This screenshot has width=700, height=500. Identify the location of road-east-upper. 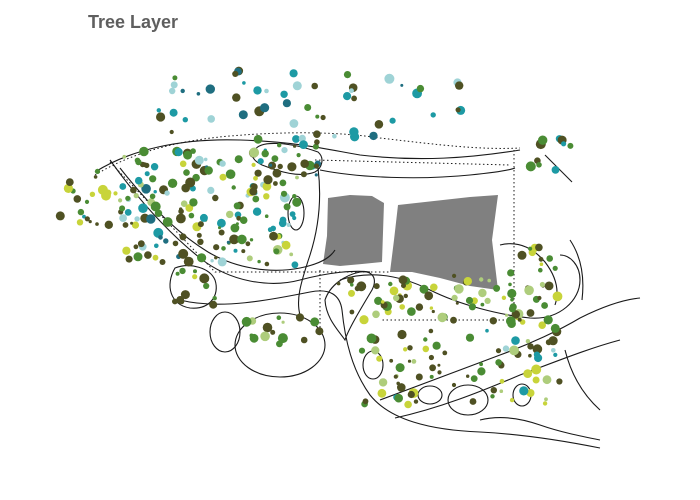
(417, 173).